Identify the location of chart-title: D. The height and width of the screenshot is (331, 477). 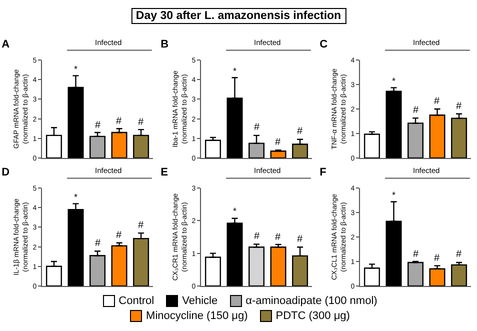
(6, 172).